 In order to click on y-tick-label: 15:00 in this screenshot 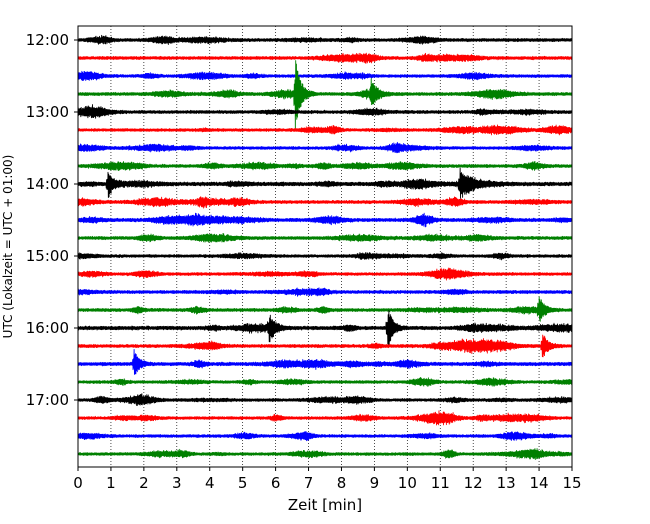, I will do `click(47, 256)`.